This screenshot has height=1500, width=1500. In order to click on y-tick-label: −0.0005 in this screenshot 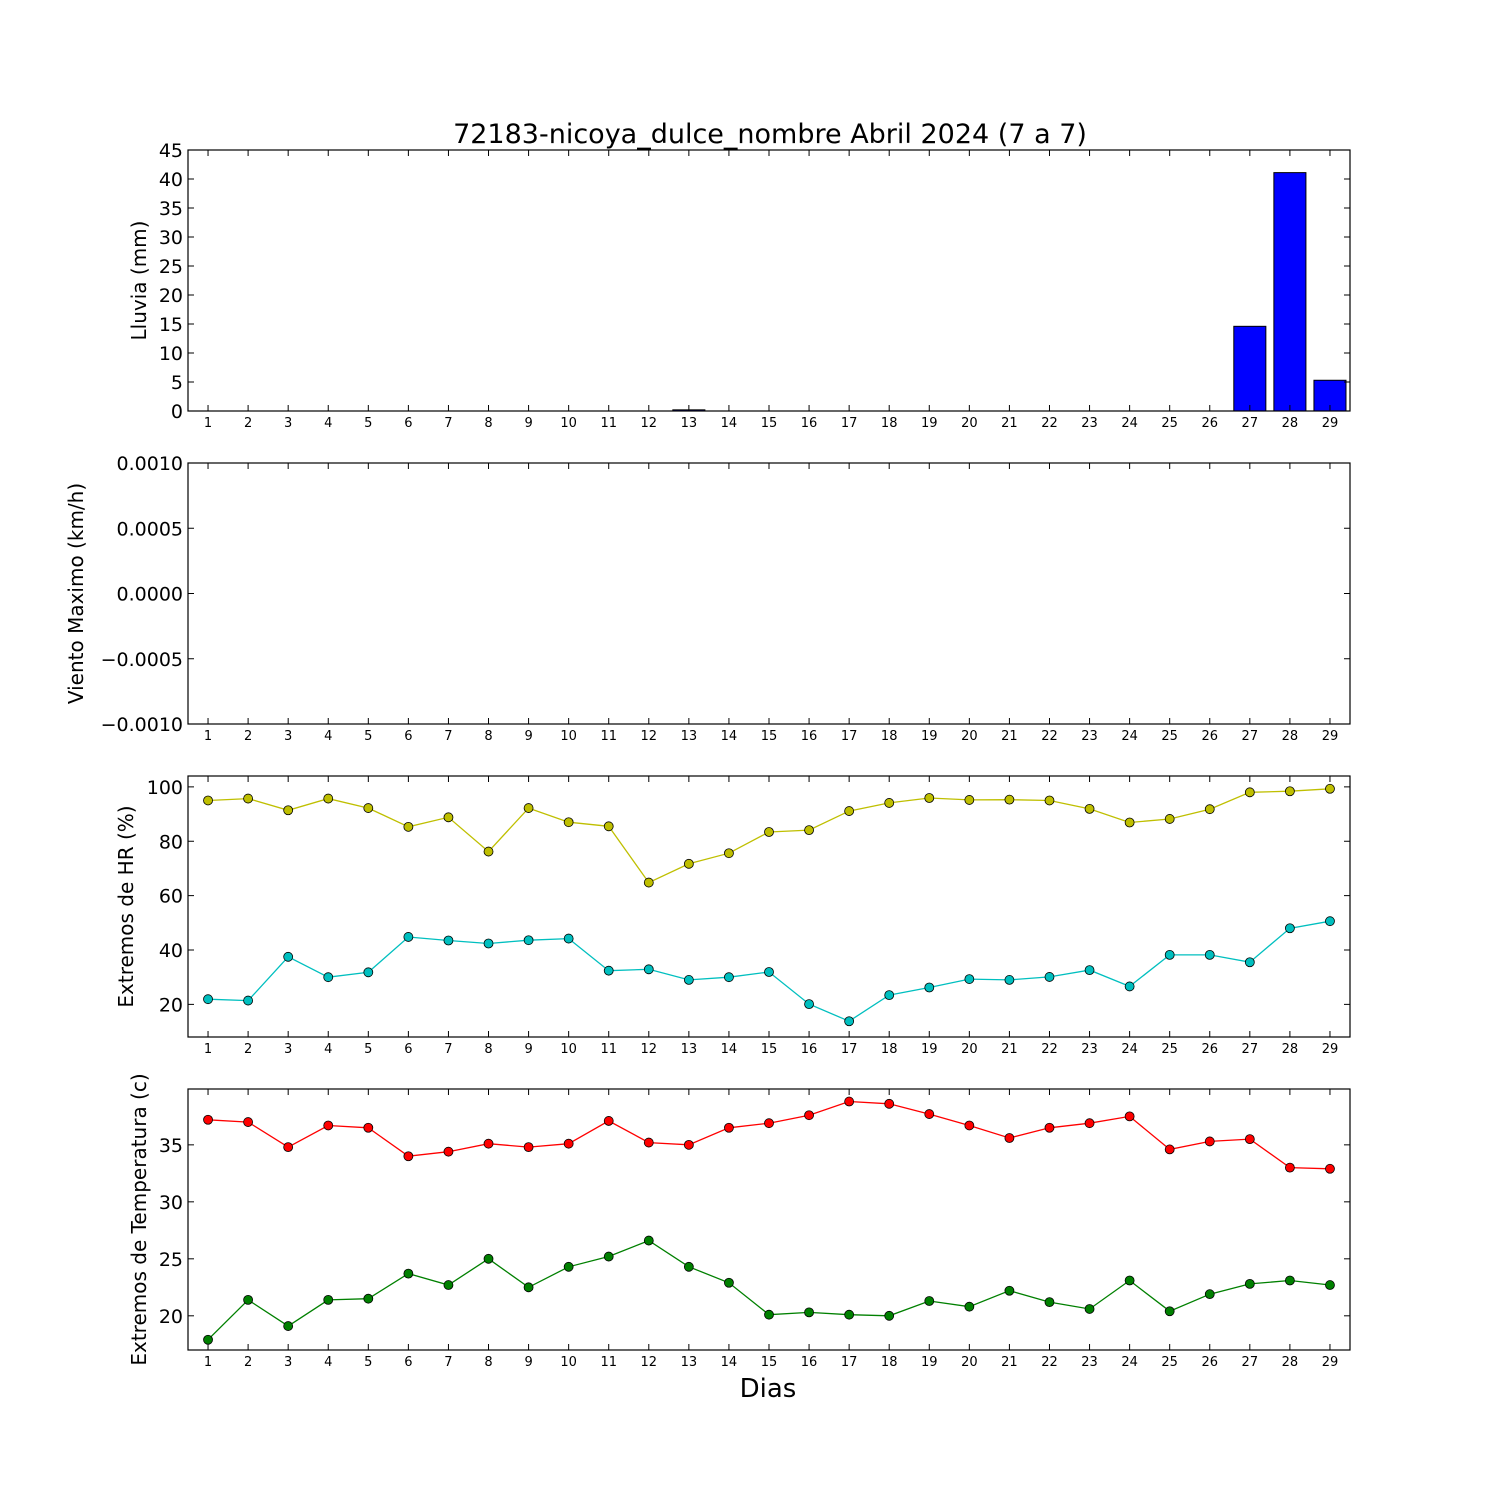, I will do `click(142, 660)`.